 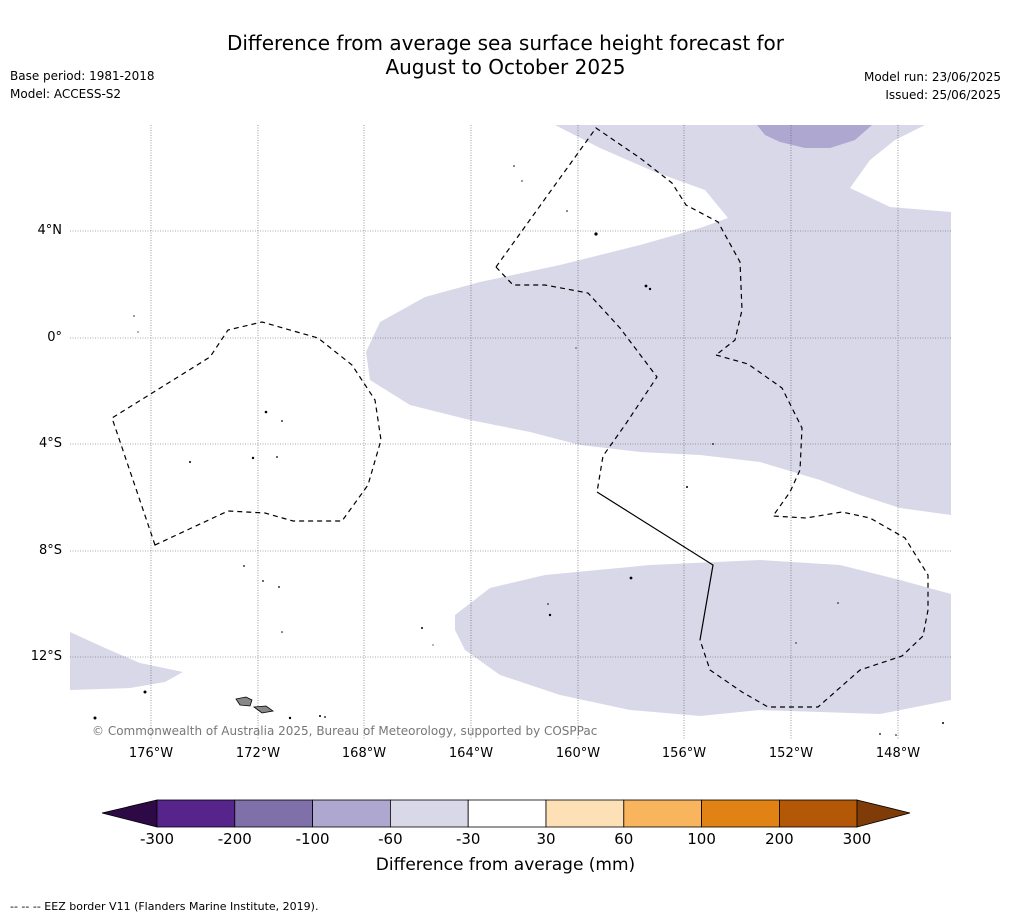 I want to click on island-upolu, so click(x=263, y=709).